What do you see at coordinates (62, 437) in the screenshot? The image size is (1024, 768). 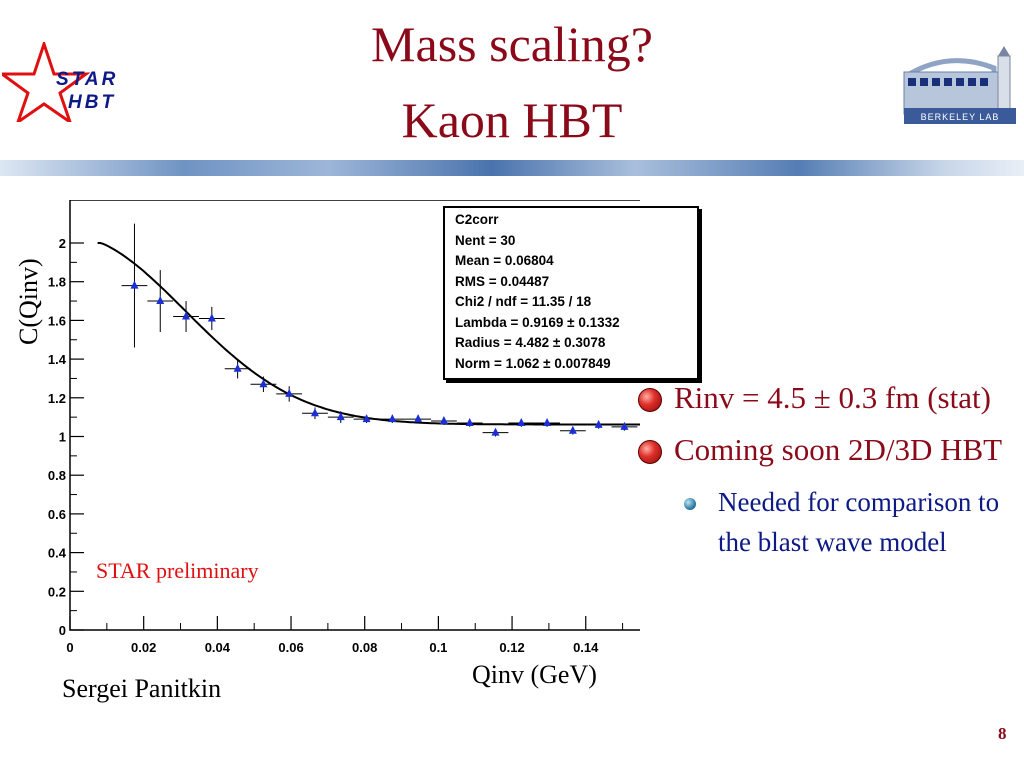 I see `y-tick-label: 1` at bounding box center [62, 437].